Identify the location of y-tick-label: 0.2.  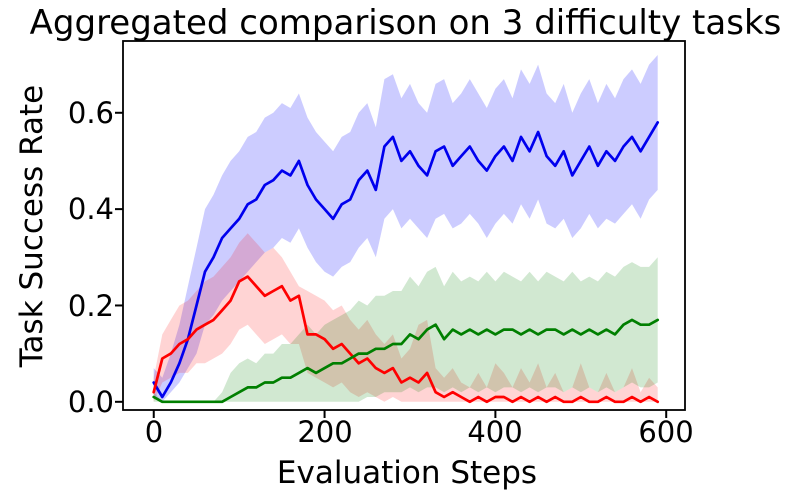
(90, 306).